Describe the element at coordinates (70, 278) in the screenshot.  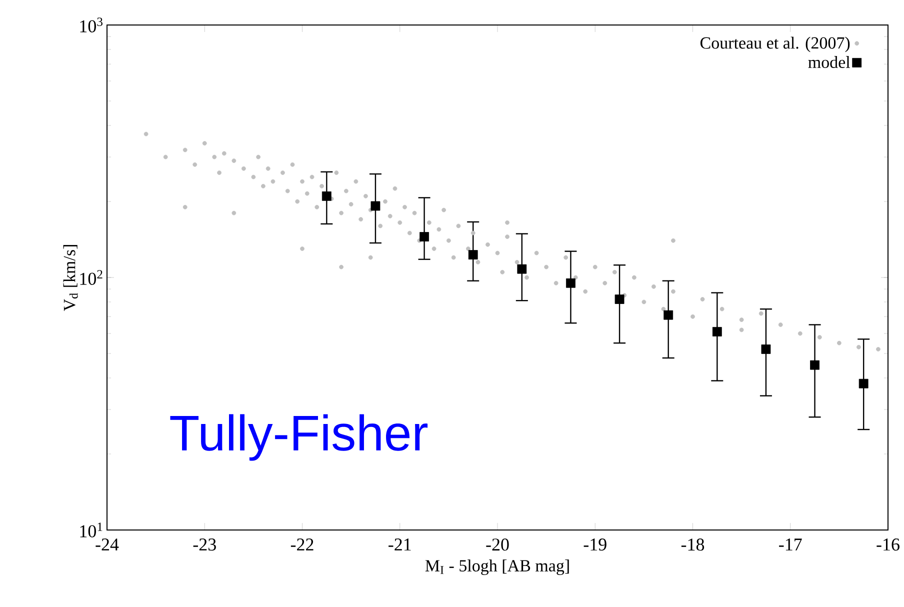
I see `y-axis-title: V$_{d}$ [km/s]` at that location.